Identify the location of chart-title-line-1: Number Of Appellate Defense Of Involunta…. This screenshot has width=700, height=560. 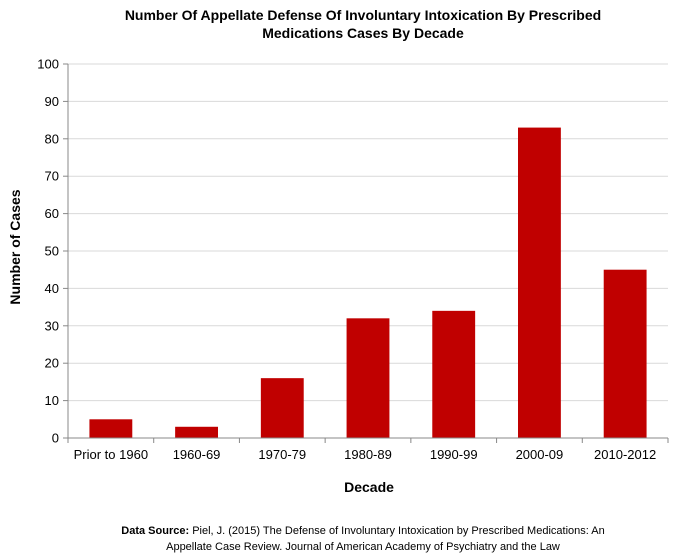
(363, 15).